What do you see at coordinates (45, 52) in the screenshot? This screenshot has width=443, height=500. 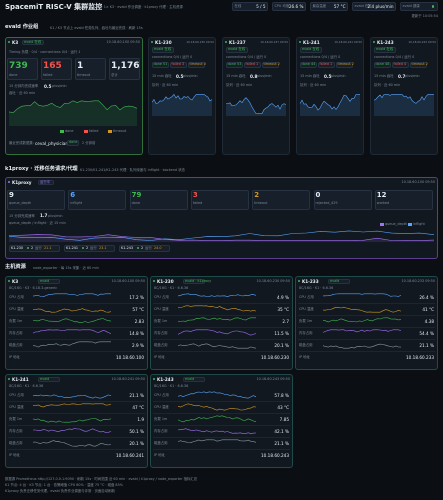 I see `node-sub: Timing 负载 · 0/4 · connections 0/4 · 运行 1` at bounding box center [45, 52].